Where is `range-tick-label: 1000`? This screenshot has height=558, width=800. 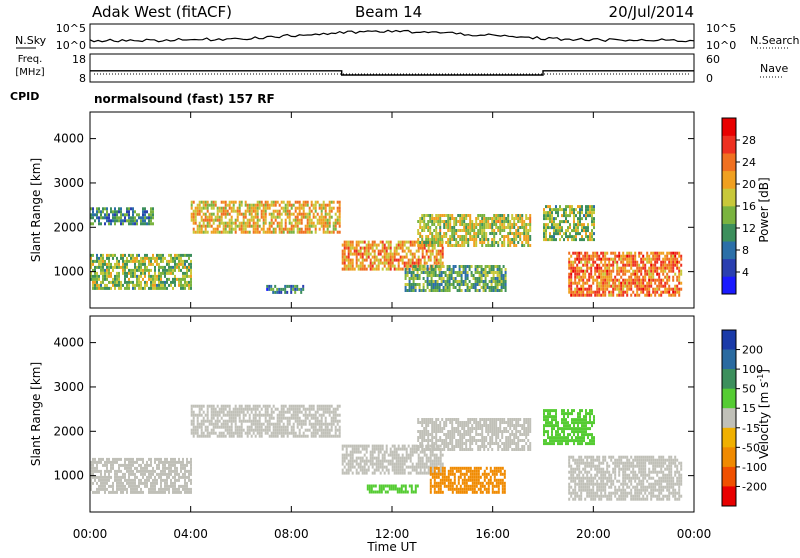
range-tick-label: 1000 is located at coordinates (68, 272).